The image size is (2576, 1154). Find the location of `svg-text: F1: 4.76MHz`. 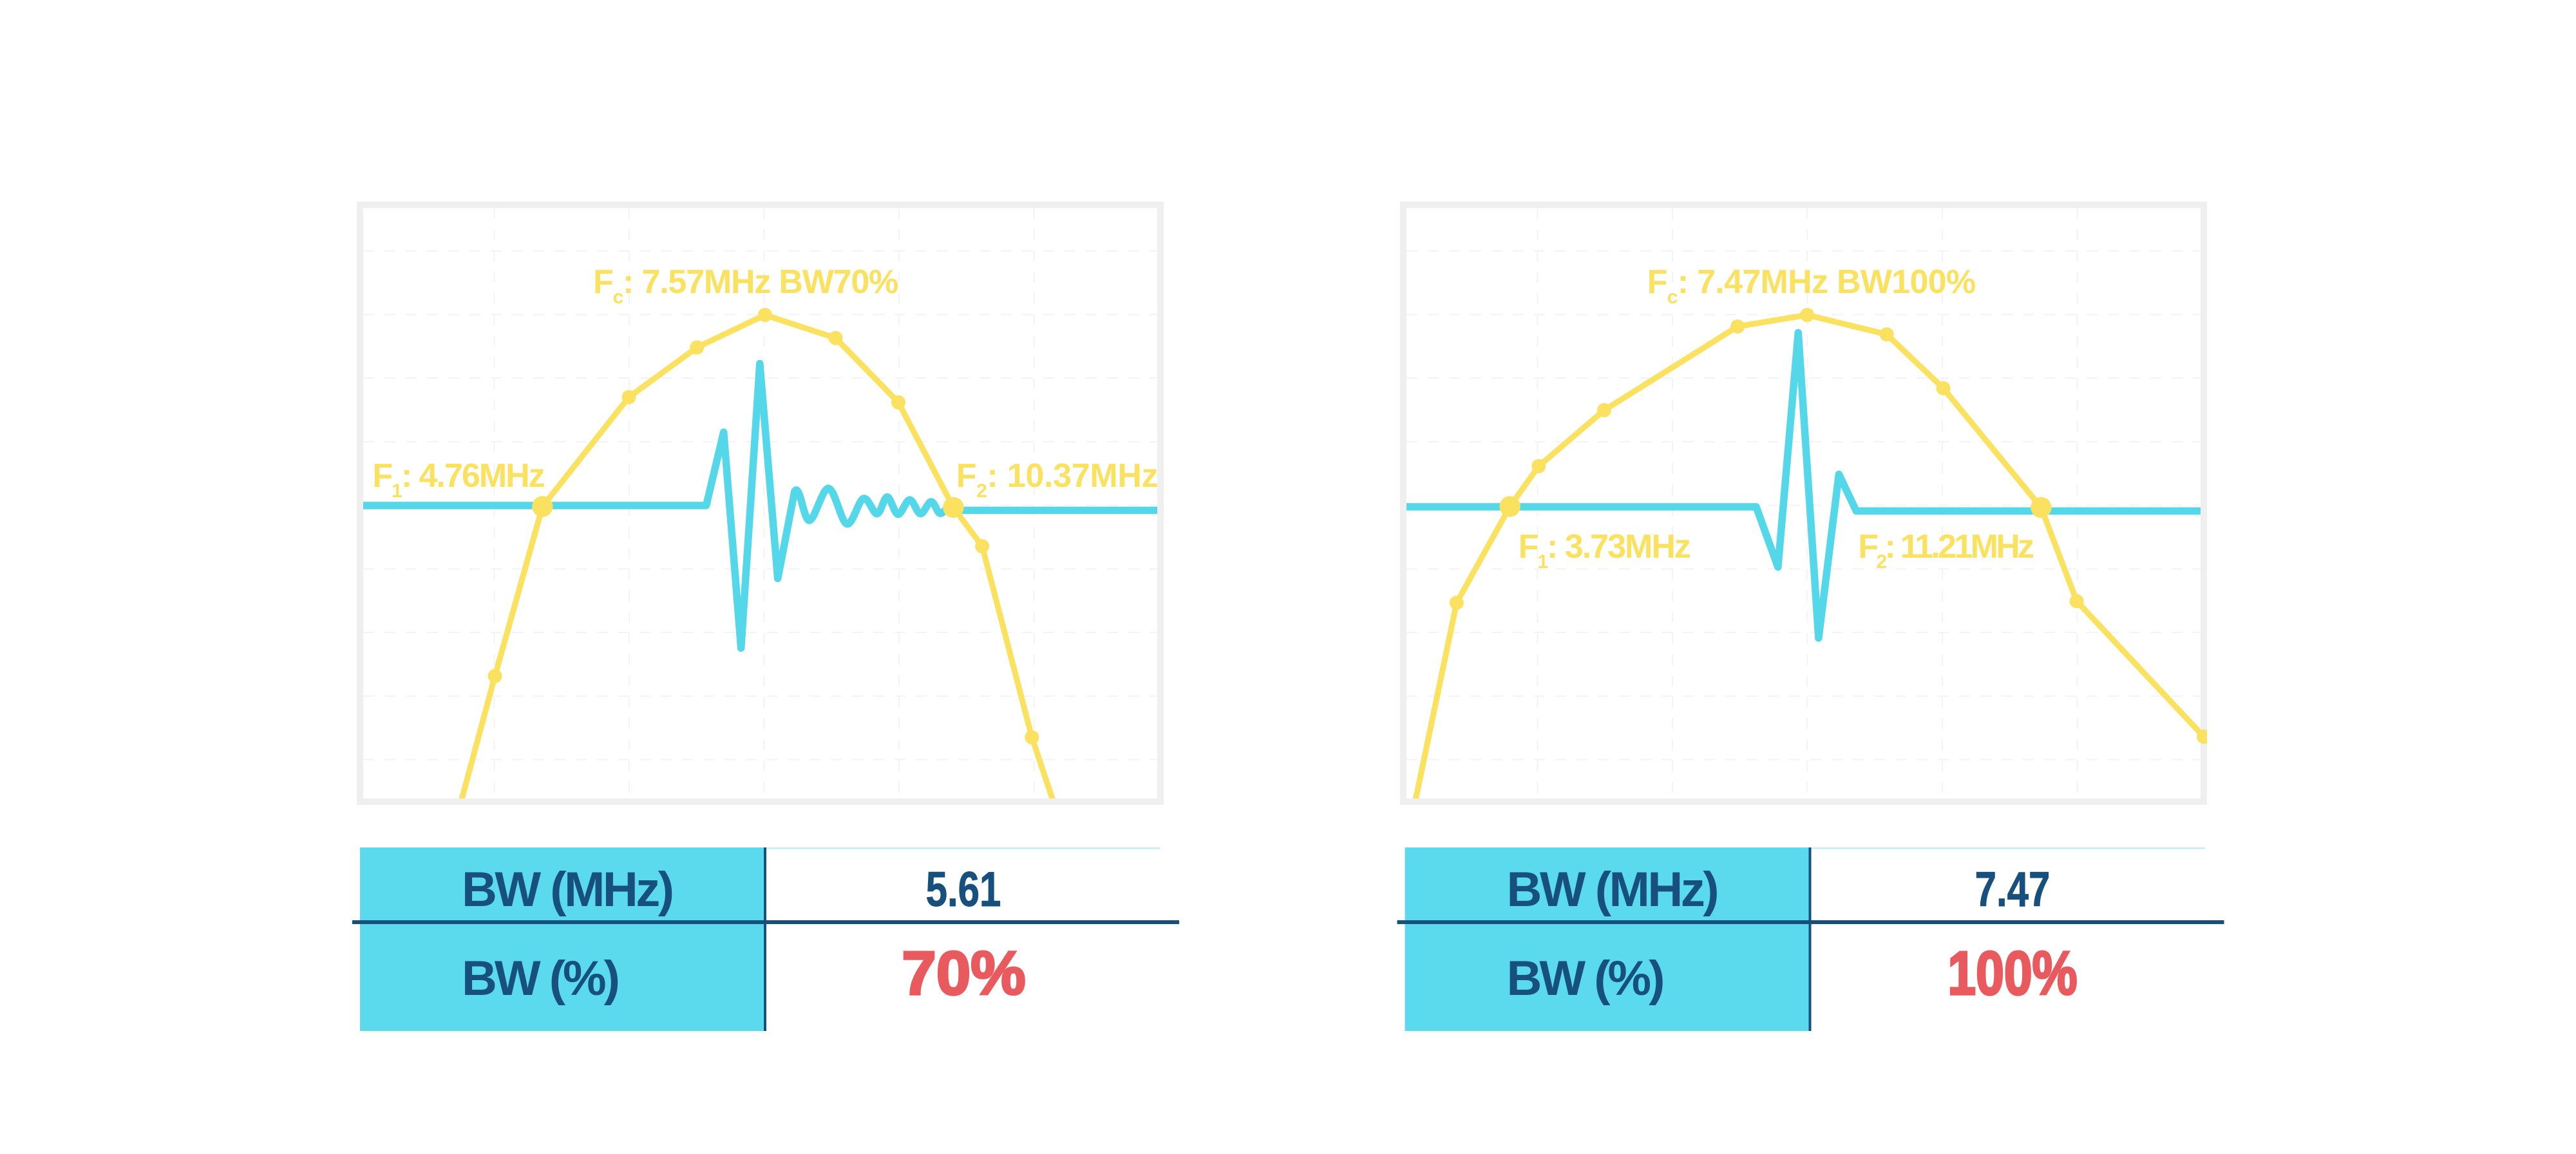

svg-text: F1: 4.76MHz is located at coordinates (458, 480).